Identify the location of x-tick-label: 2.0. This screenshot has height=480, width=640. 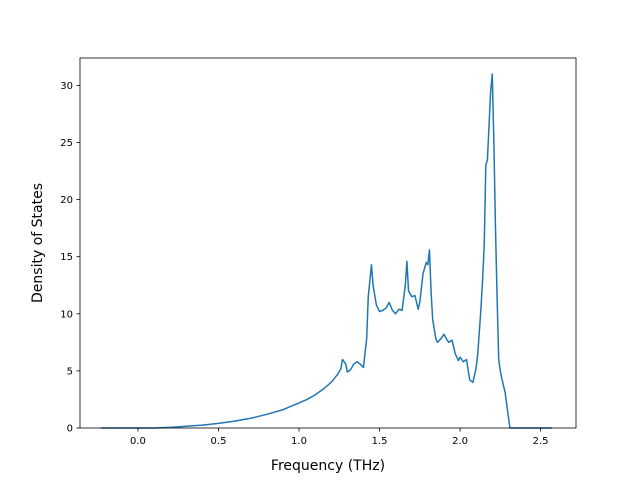
(460, 441).